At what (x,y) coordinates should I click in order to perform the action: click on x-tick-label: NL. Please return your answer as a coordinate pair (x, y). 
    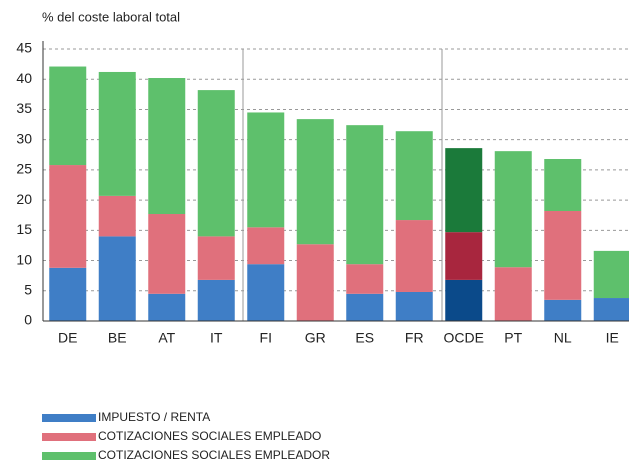
    Looking at the image, I should click on (563, 338).